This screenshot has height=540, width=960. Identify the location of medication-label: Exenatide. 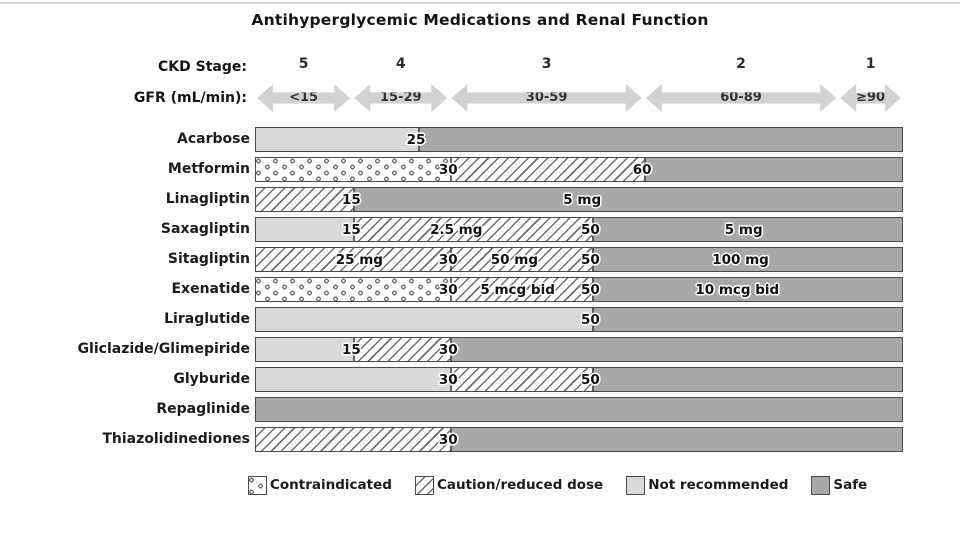
(210, 289).